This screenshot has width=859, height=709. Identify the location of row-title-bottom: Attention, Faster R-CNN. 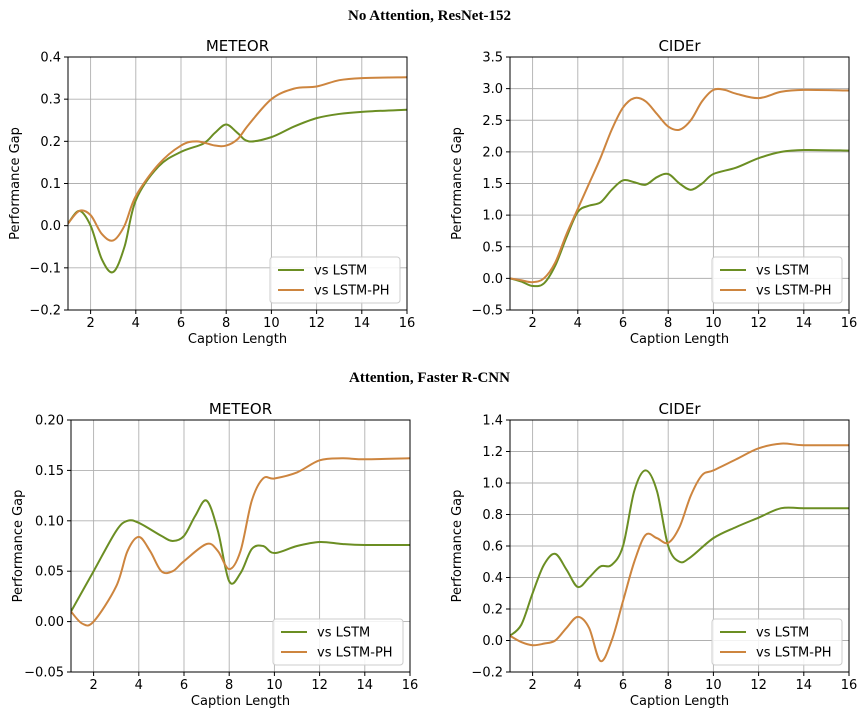
(429, 378).